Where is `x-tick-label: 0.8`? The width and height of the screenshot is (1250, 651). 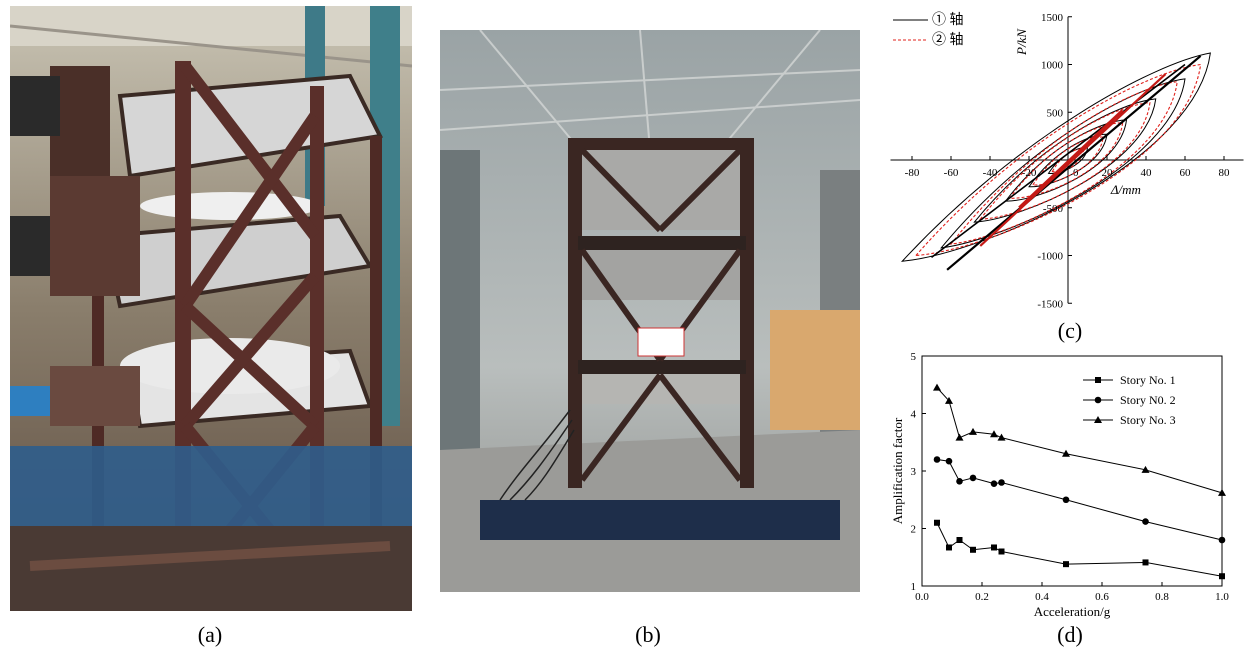
x-tick-label: 0.8 is located at coordinates (1162, 597).